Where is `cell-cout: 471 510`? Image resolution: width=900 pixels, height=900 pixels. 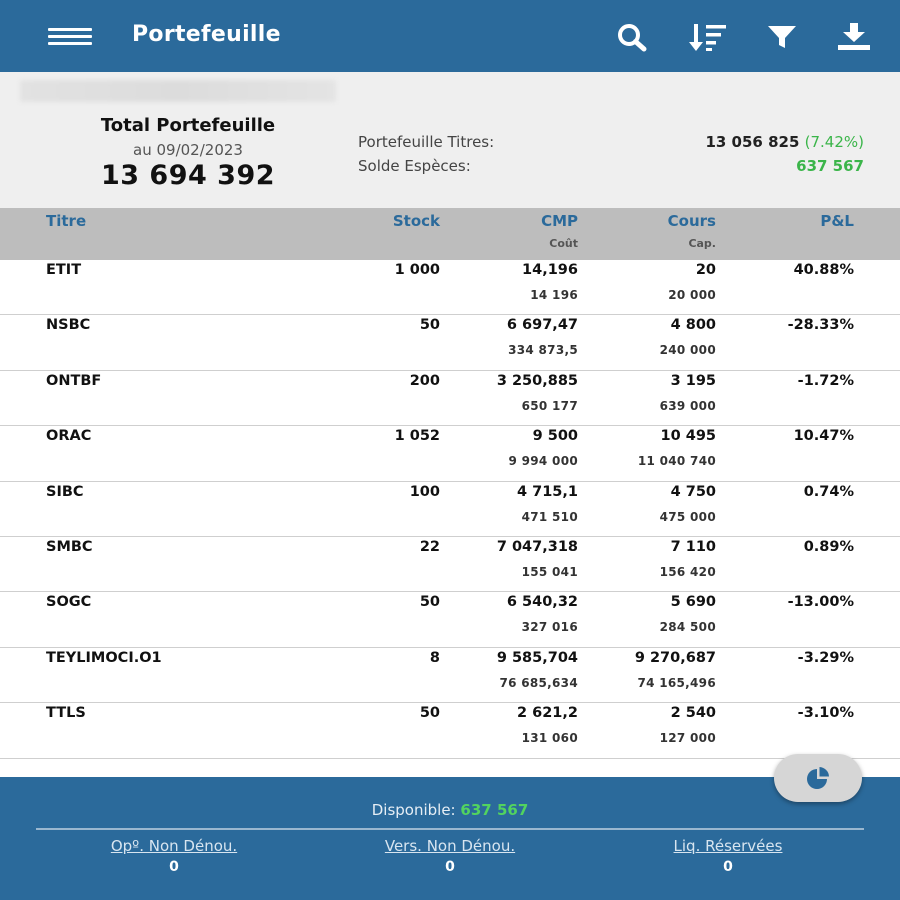 cell-cout: 471 510 is located at coordinates (549, 516).